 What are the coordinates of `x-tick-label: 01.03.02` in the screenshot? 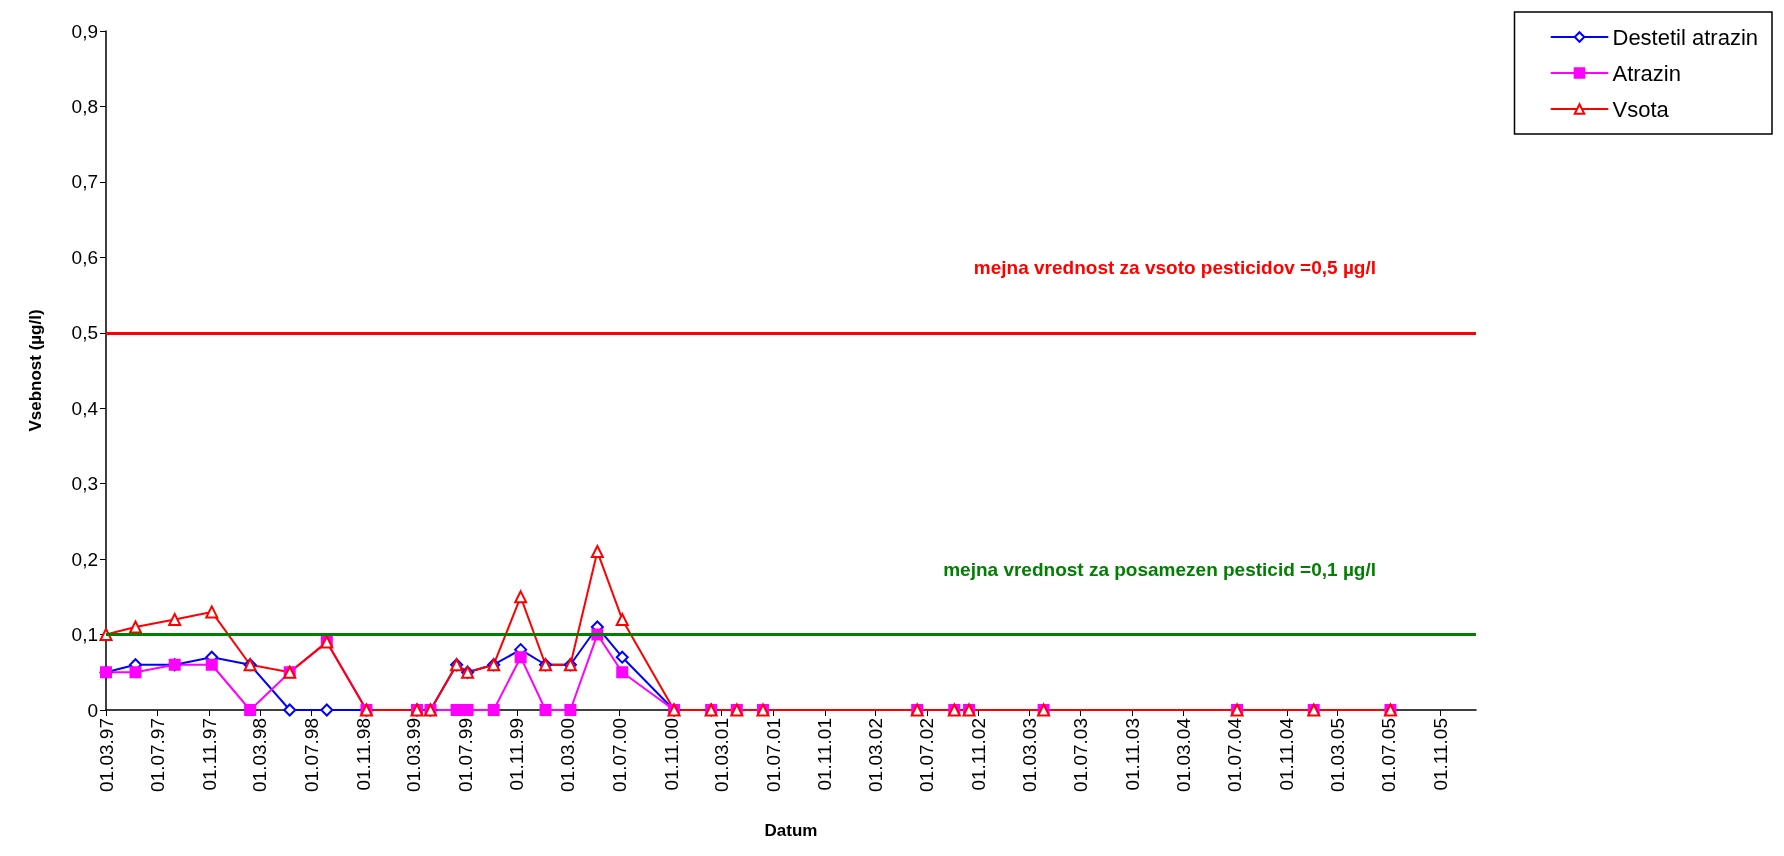 It's located at (875, 755).